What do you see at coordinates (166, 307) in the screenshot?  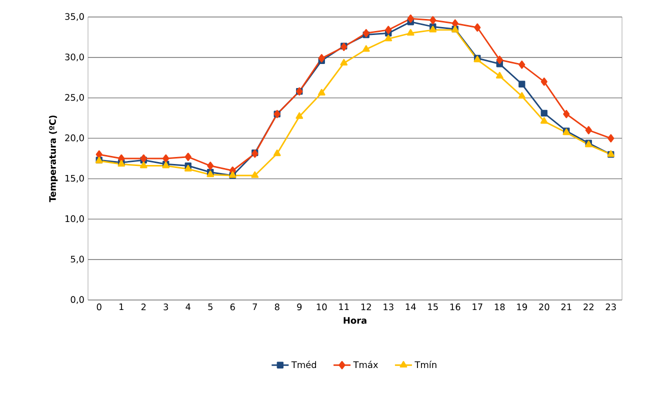 I see `x-tick-label: 3` at bounding box center [166, 307].